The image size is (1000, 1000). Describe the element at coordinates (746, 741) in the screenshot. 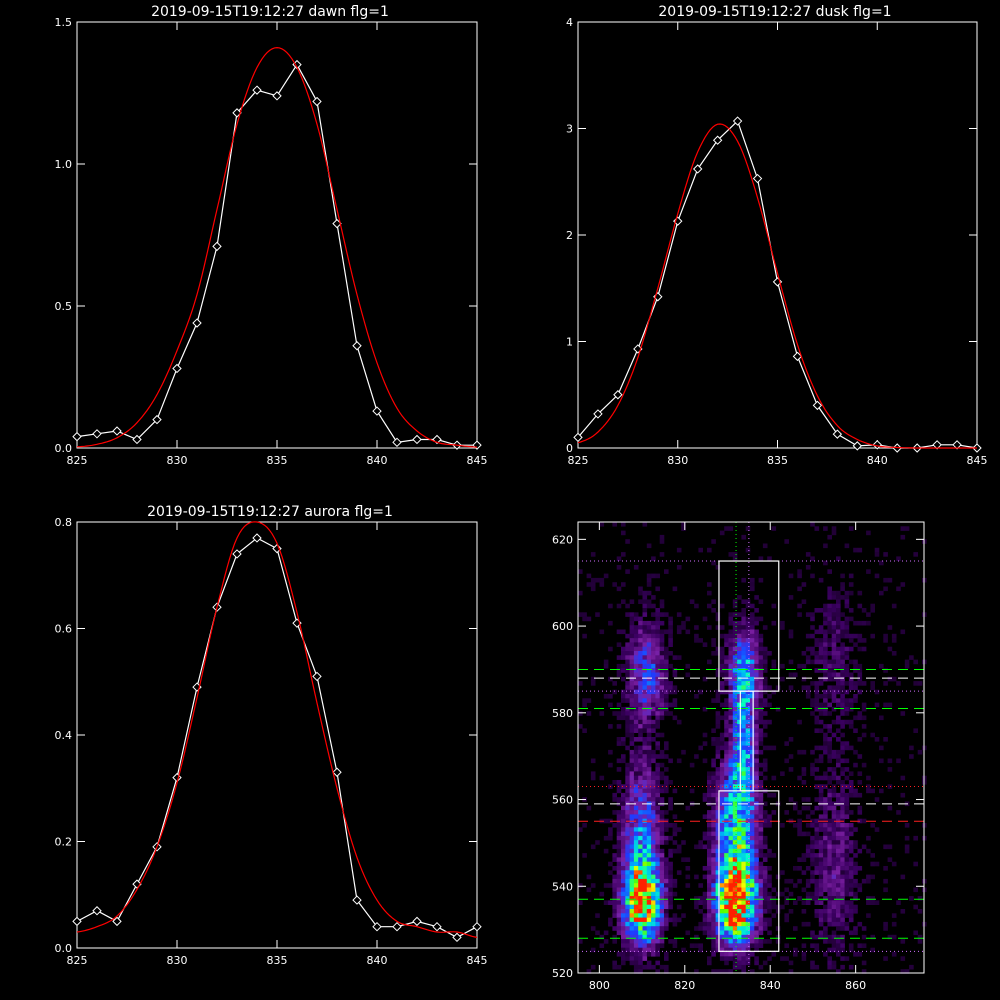

I see `region-box` at that location.